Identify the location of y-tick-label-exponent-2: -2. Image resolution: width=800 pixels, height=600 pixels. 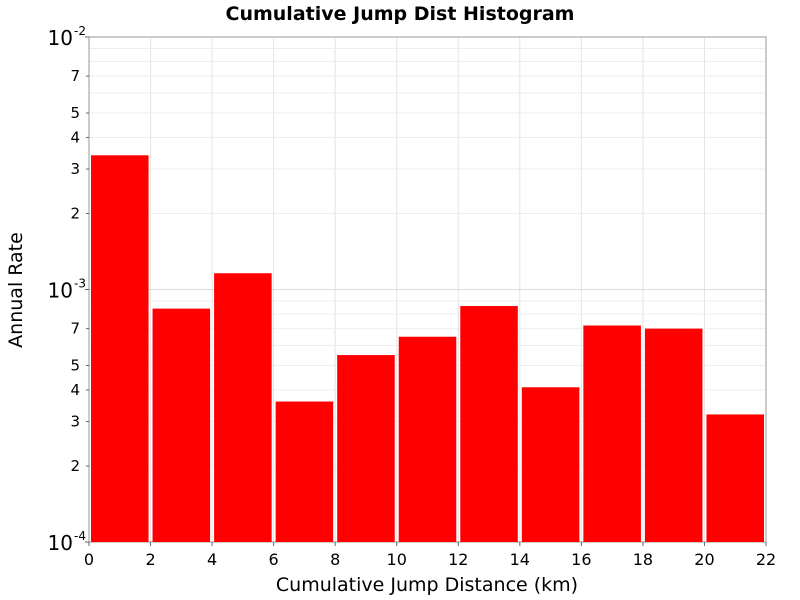
(80, 31).